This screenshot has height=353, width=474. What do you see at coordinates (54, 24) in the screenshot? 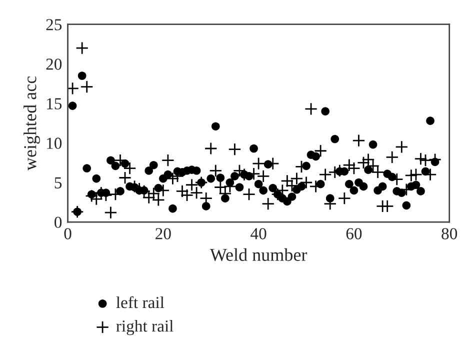
I see `y-tick-label: 25` at bounding box center [54, 24].